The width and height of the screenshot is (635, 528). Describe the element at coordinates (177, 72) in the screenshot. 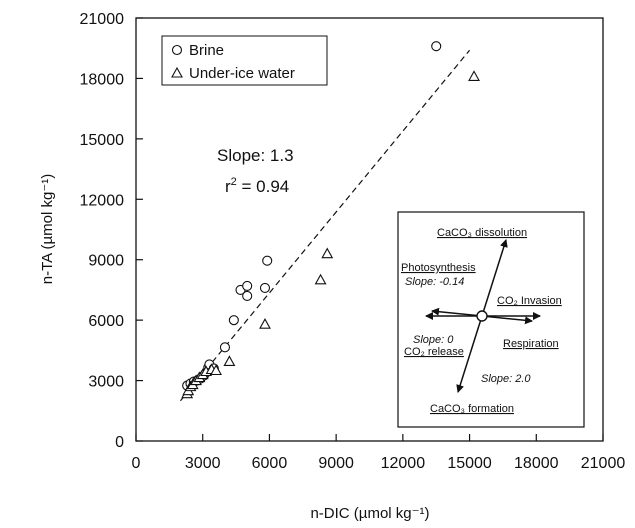

I see `legend-marker-under-ice` at that location.